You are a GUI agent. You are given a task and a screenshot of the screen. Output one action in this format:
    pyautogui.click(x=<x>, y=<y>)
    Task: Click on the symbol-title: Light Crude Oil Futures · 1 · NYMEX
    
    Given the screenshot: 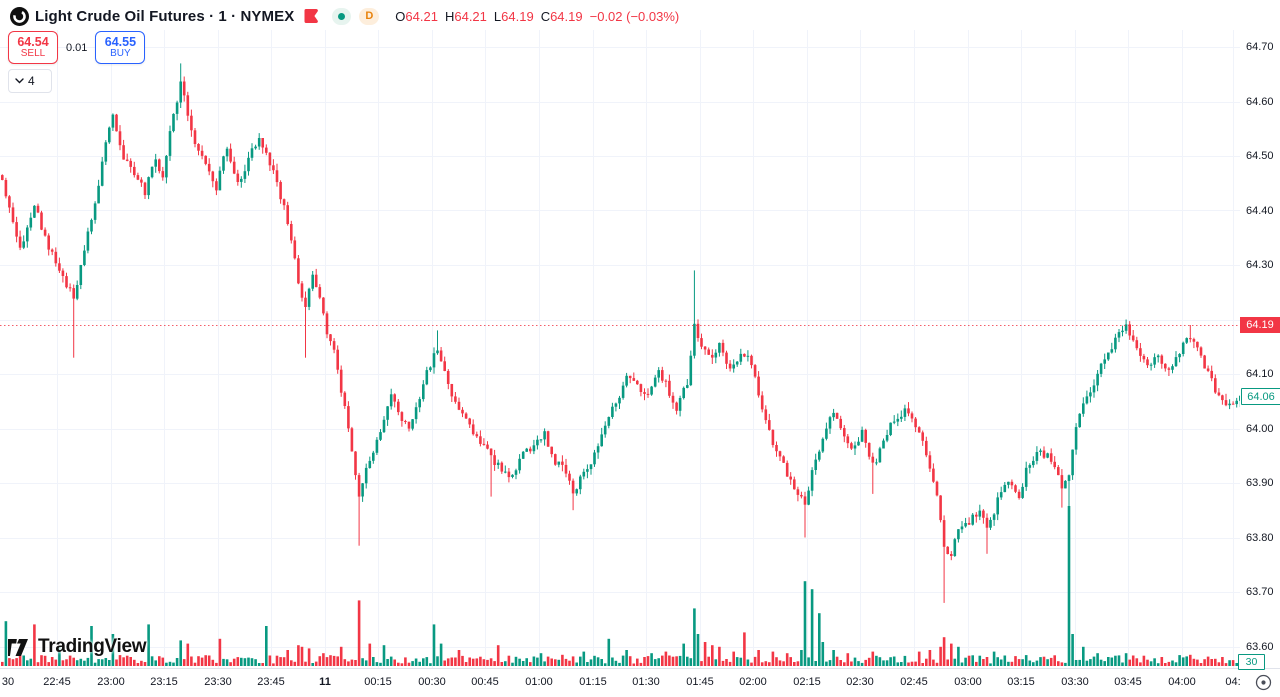 What is the action you would take?
    pyautogui.click(x=165, y=16)
    